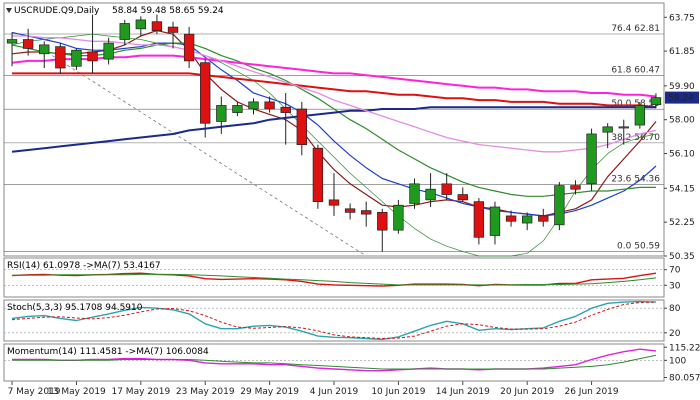  I want to click on x-tick-label: 26 Jun 2019, so click(591, 392).